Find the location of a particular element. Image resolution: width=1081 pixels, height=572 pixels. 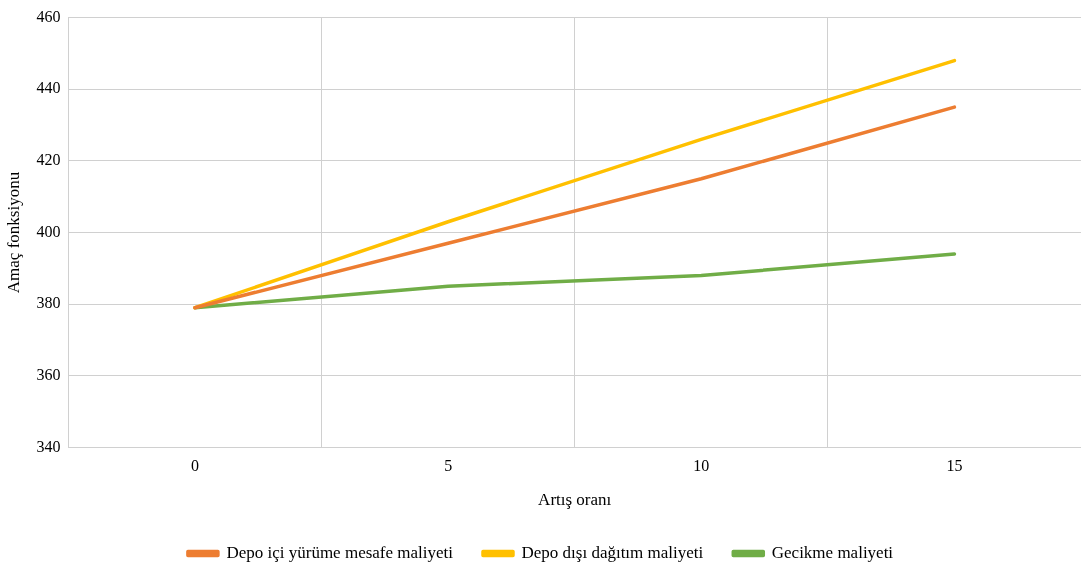

y-tick-label: 440 is located at coordinates (48, 88).